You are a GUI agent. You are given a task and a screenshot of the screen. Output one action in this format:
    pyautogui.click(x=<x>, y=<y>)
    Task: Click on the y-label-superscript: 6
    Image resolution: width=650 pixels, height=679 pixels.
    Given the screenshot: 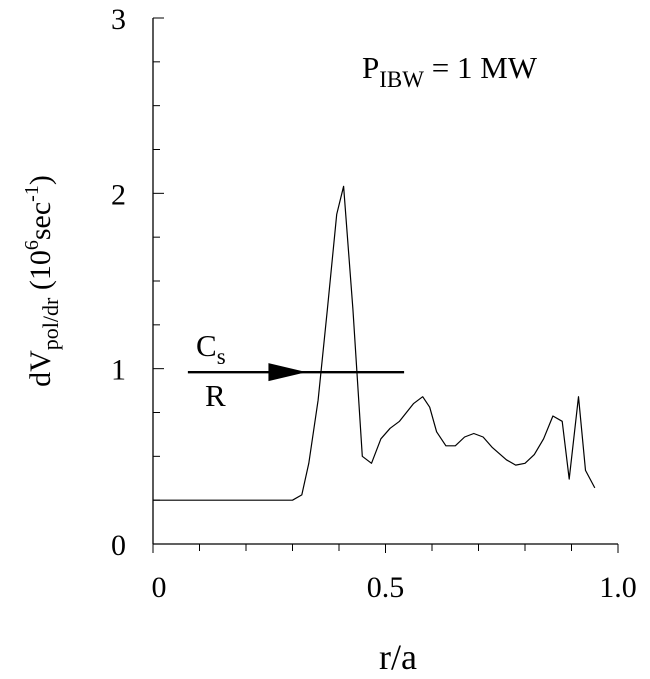 What is the action you would take?
    pyautogui.click(x=32, y=245)
    